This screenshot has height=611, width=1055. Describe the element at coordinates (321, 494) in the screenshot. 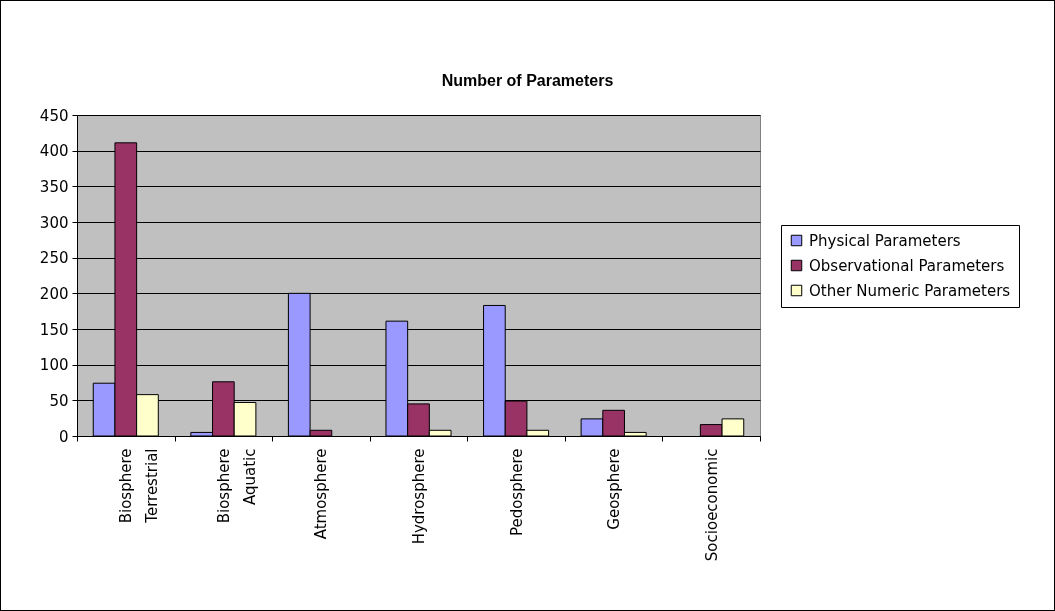

I see `x-tick-label: Atmosphere` at that location.